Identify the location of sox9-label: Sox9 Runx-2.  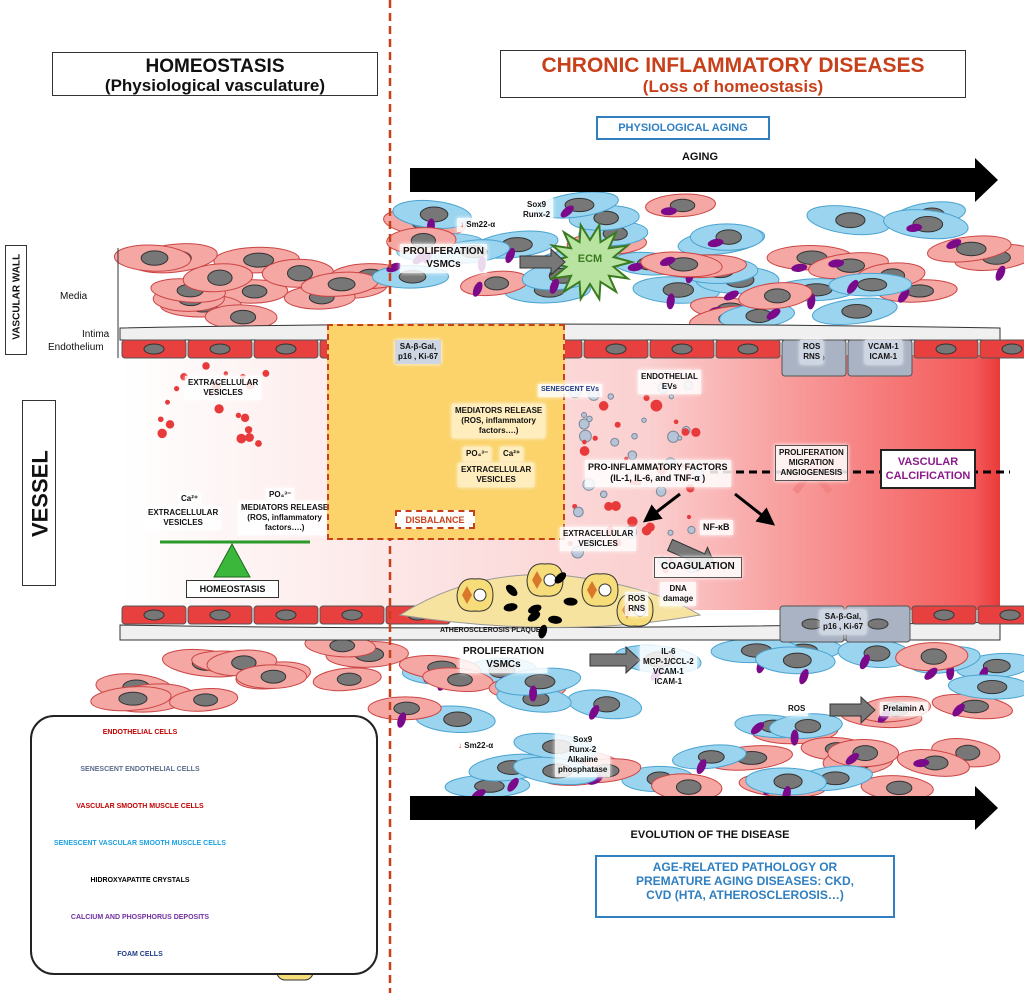
(537, 210).